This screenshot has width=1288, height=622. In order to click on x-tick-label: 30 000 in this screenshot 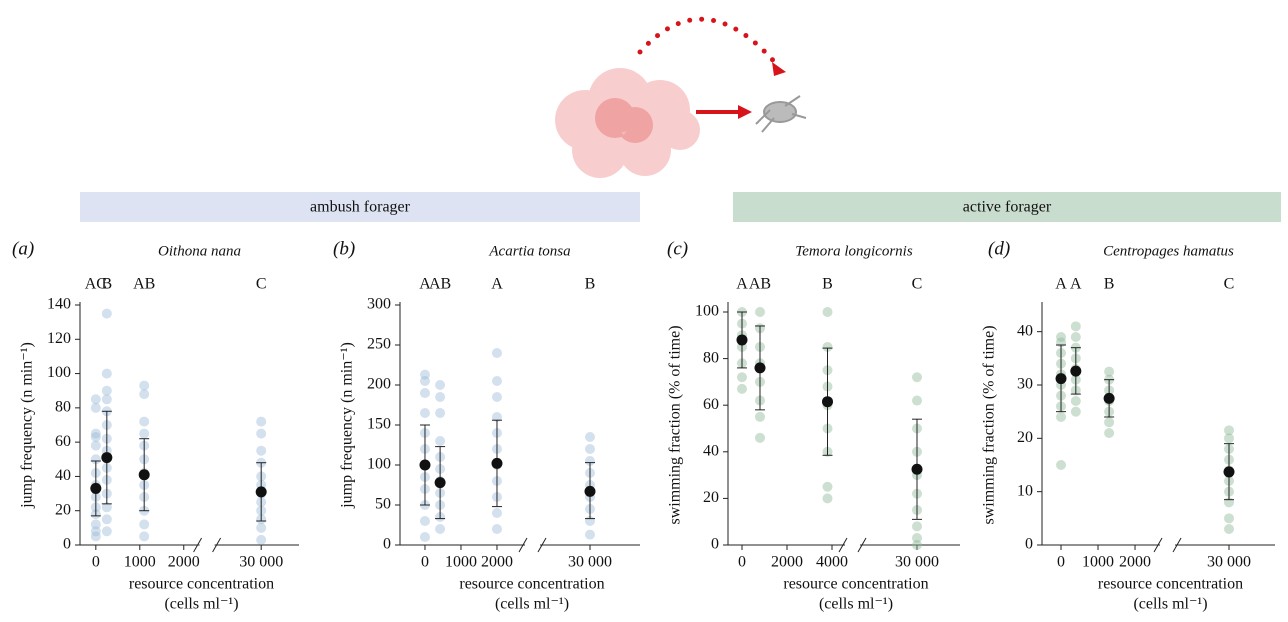, I will do `click(261, 562)`.